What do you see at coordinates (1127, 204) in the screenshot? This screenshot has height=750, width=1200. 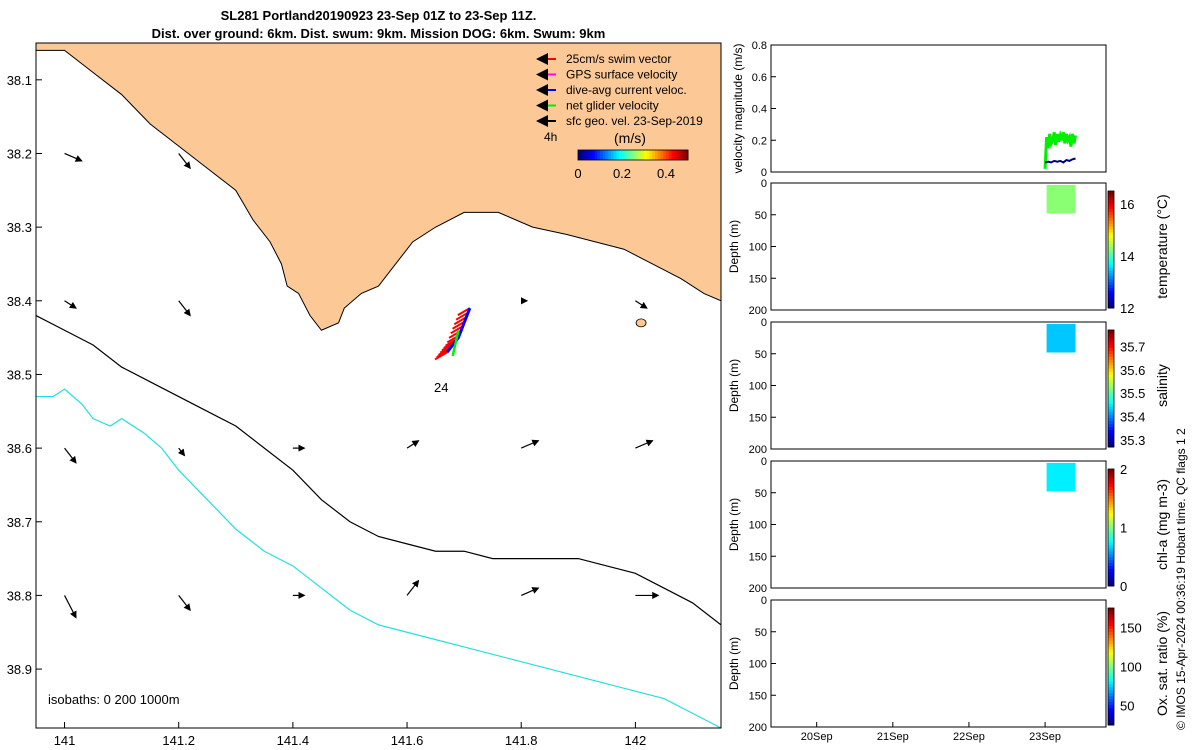 I see `panel-colorbar-tick: 16` at bounding box center [1127, 204].